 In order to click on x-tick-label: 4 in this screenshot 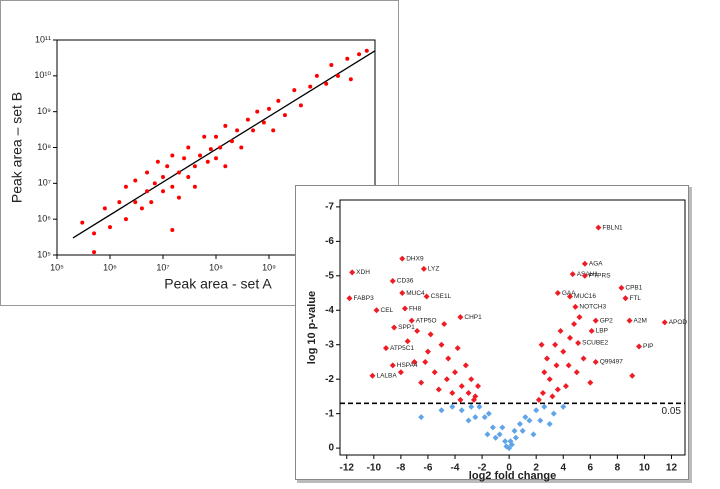, I will do `click(563, 468)`.